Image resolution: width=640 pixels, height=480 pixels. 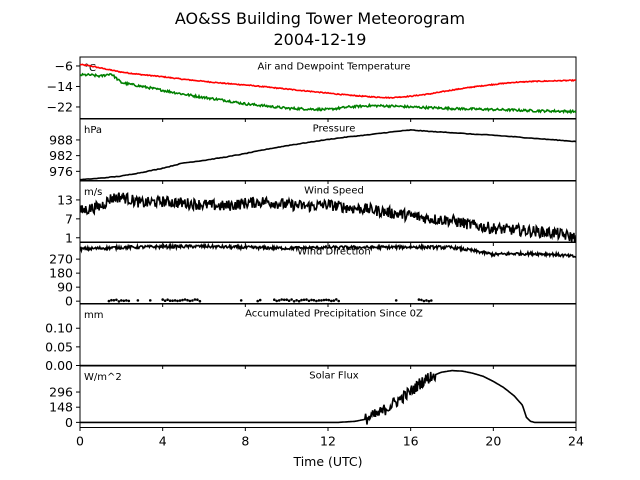 I want to click on x-axis-label: Time (UTC), so click(x=327, y=461).